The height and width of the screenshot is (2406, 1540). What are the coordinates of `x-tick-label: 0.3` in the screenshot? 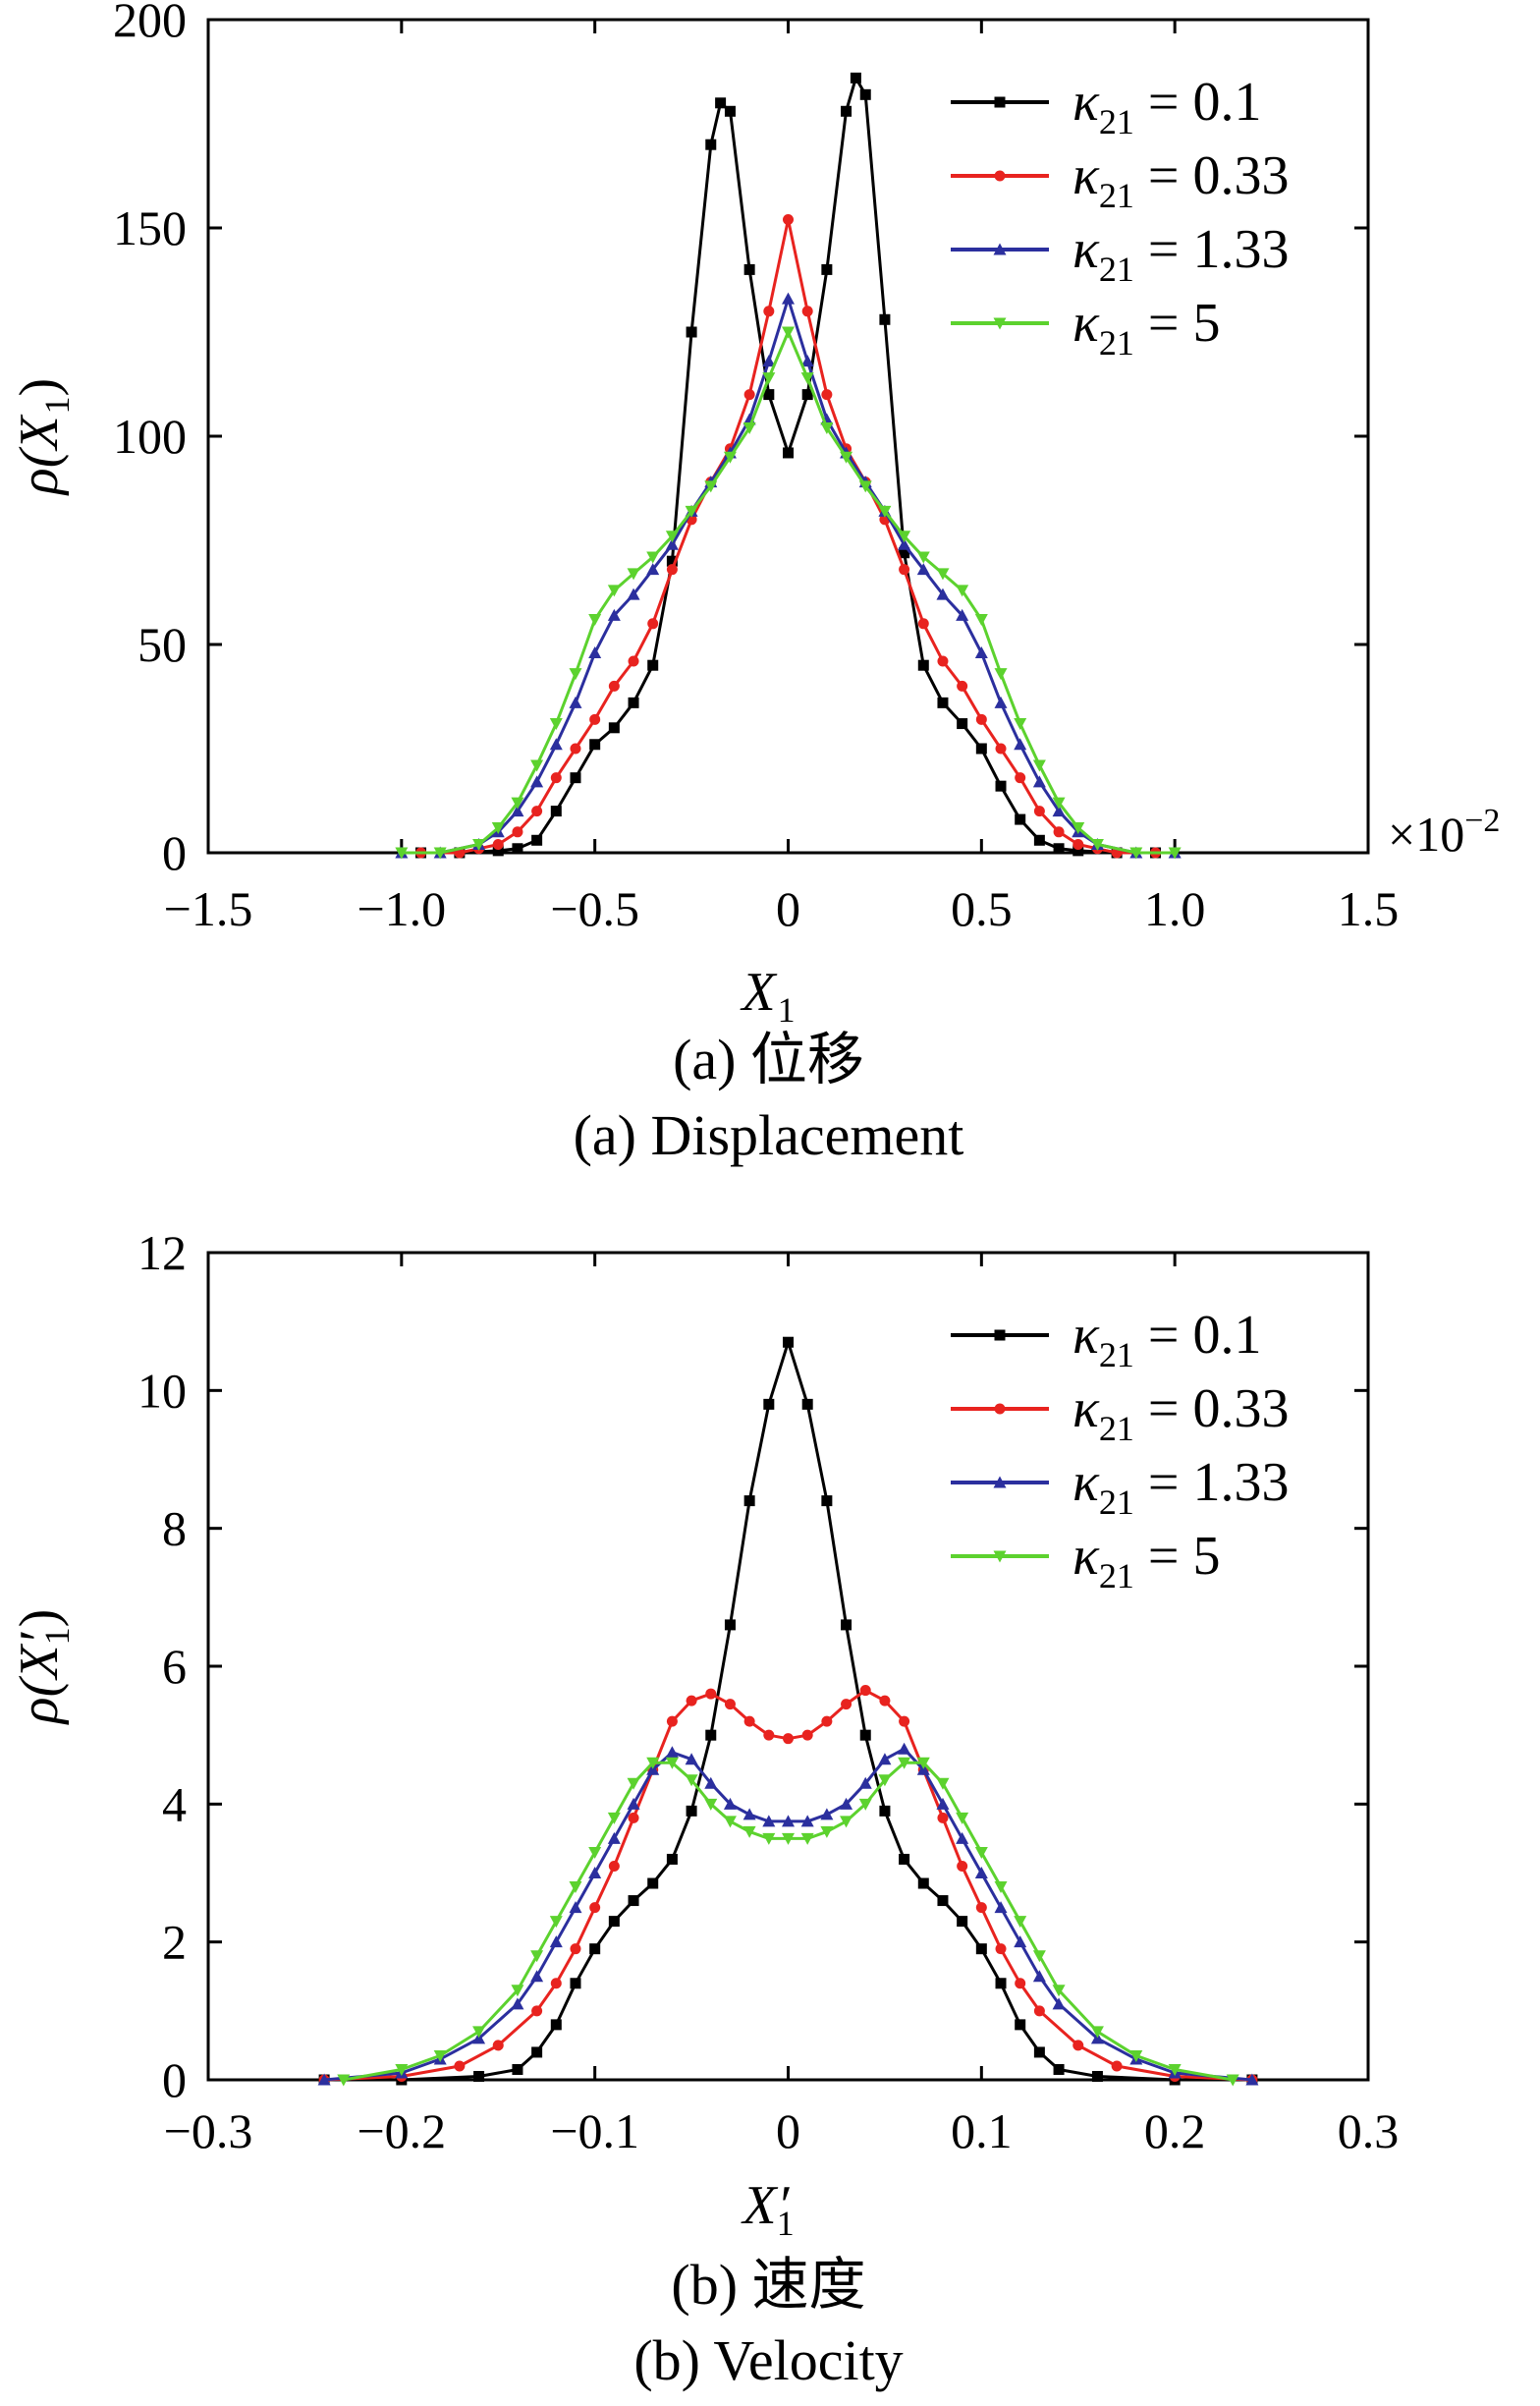 It's located at (1369, 2130).